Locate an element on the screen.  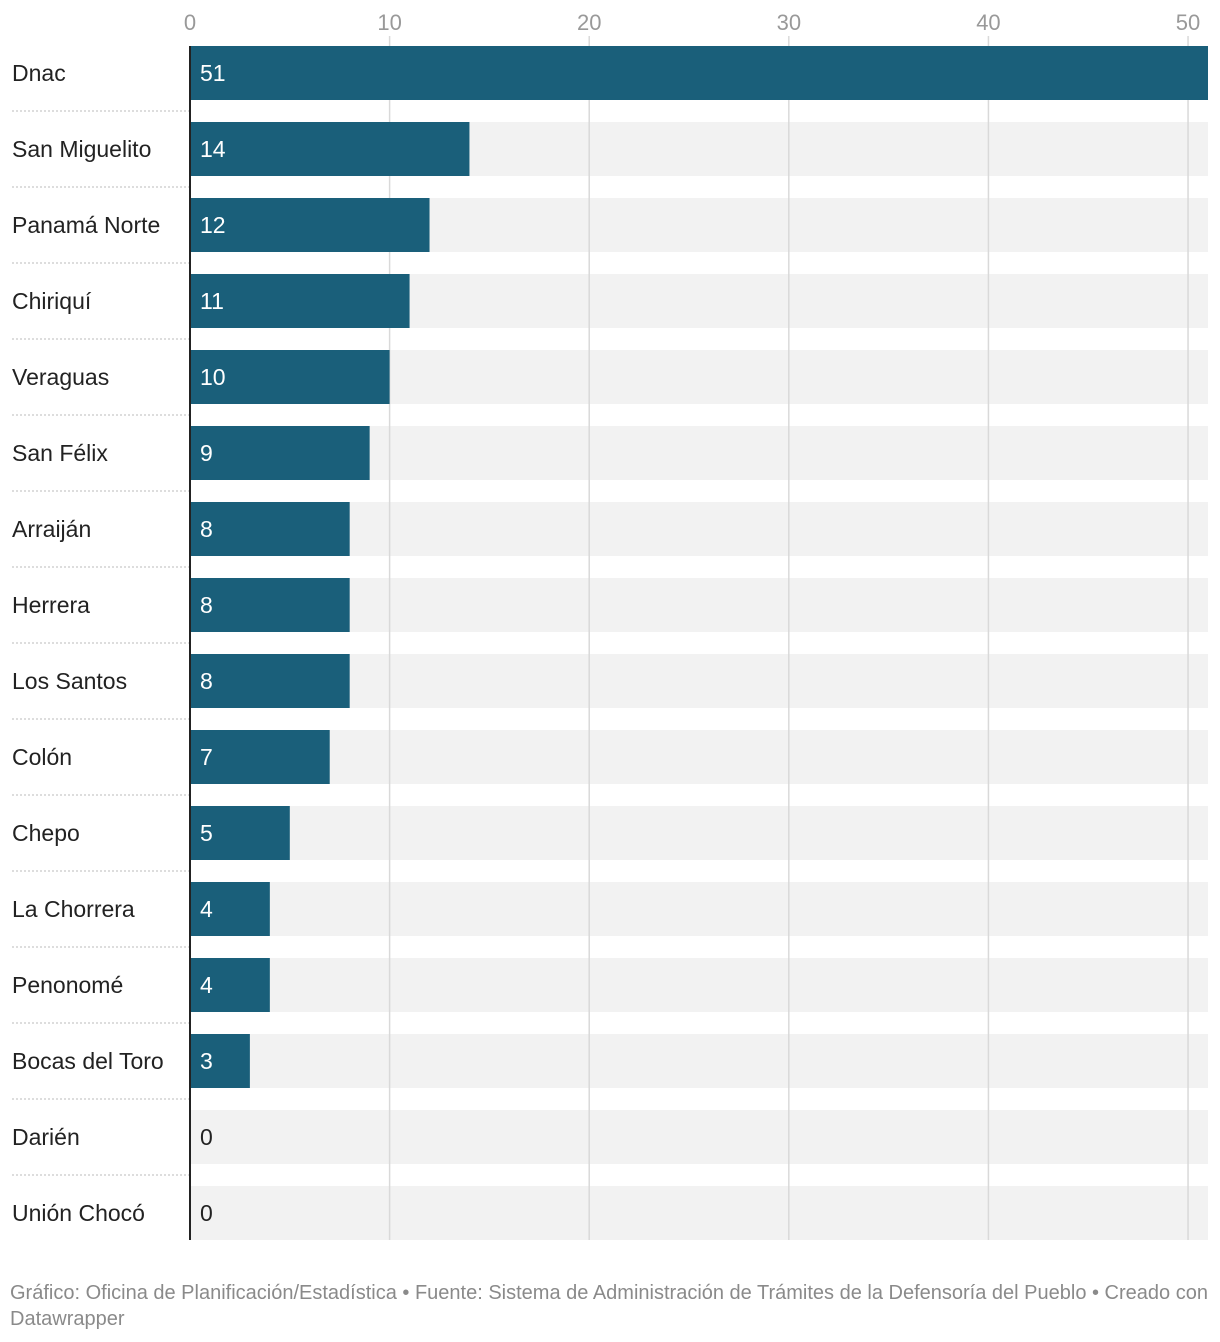
value-label: 12 is located at coordinates (213, 225).